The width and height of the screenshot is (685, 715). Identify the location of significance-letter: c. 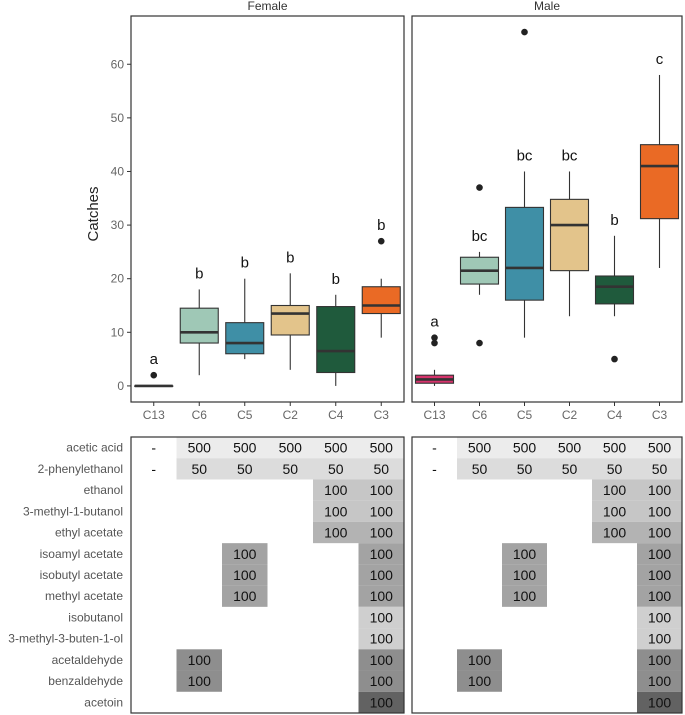
(660, 59).